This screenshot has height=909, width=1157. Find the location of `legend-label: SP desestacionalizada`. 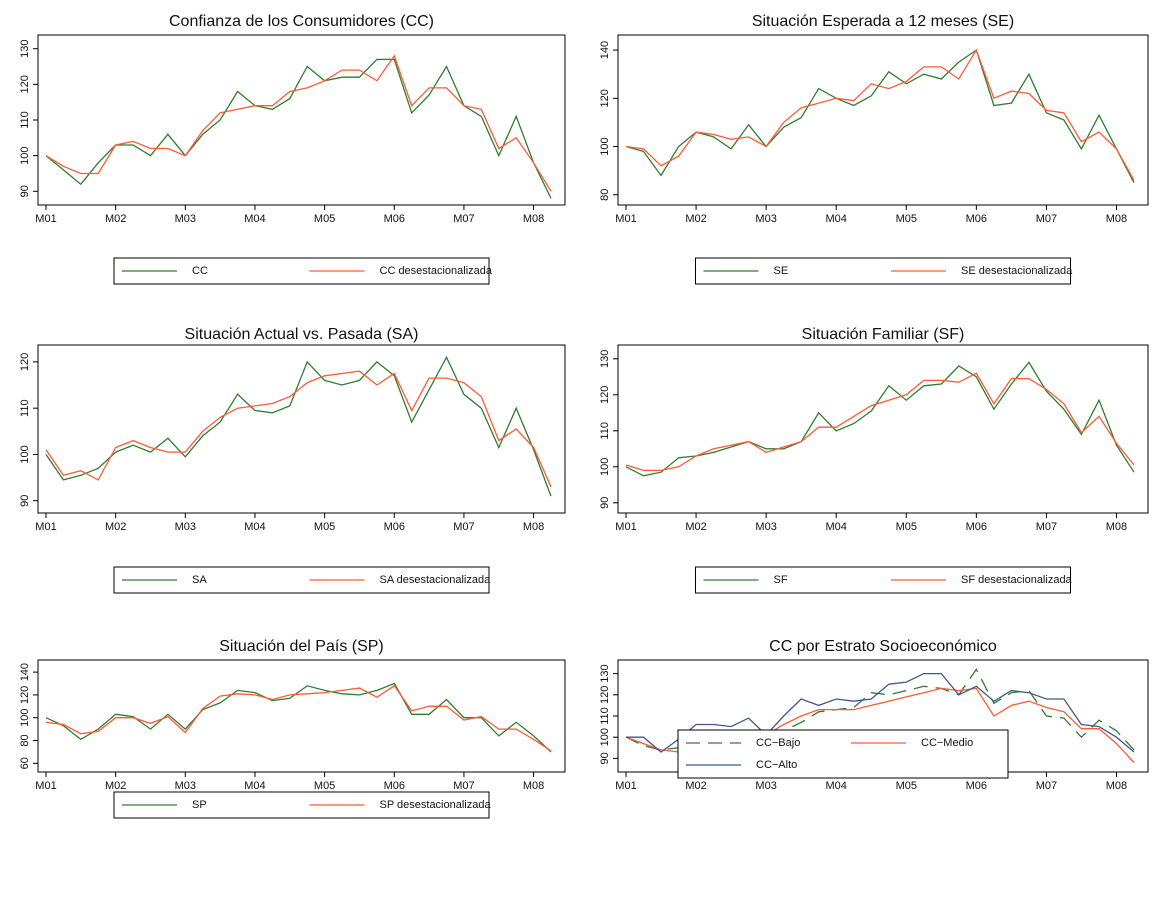

legend-label: SP desestacionalizada is located at coordinates (436, 805).